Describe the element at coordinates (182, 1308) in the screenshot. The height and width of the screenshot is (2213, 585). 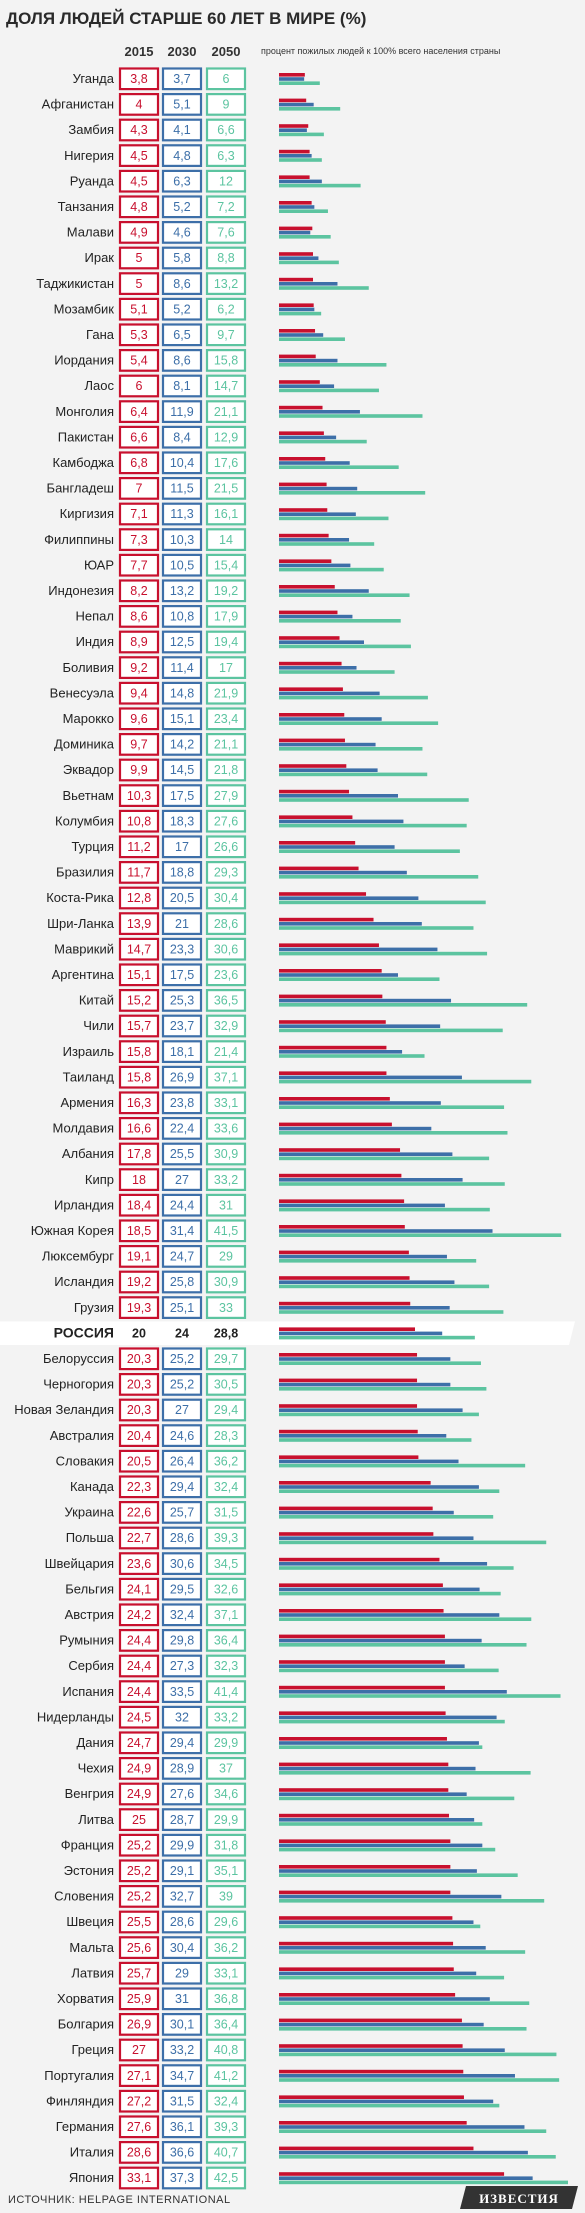
I see `data-label: 25,1` at that location.